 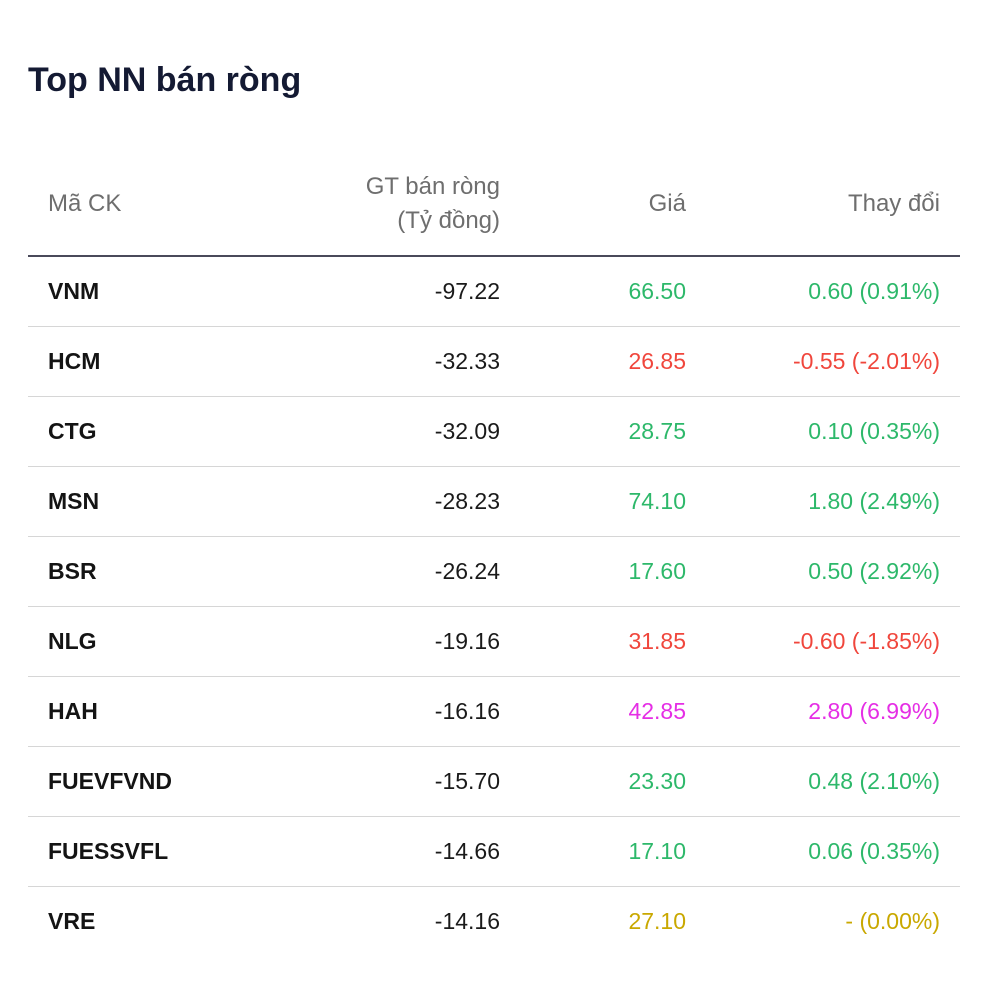 I want to click on table-header: Mã CK GT bán ròng (Tỷ đồng) Giá Thay đổi, so click(x=494, y=204).